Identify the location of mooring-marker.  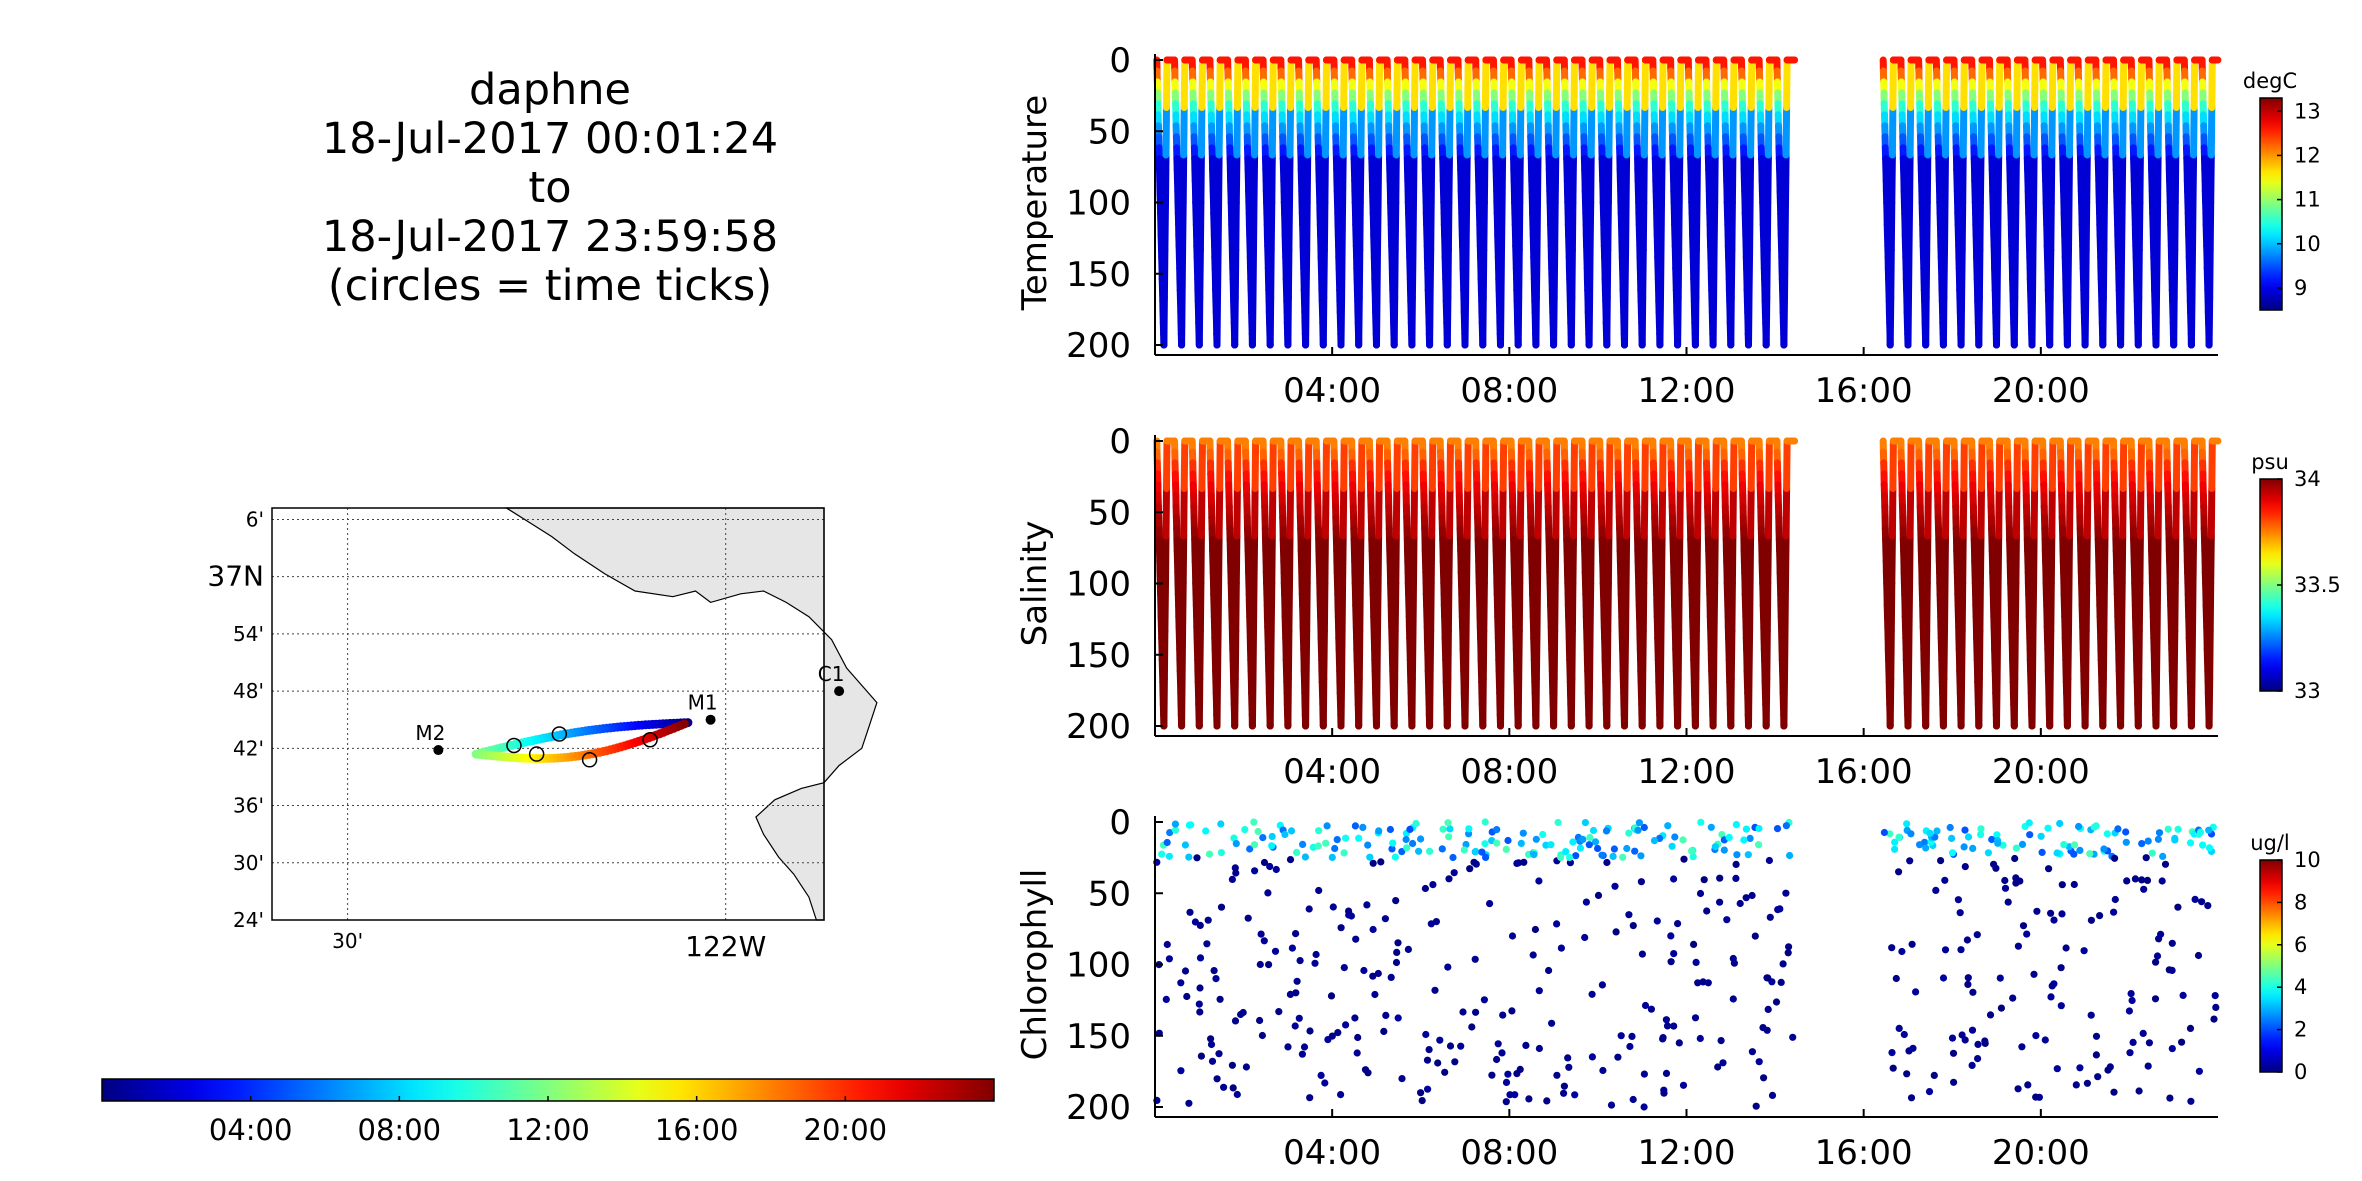
(839, 691).